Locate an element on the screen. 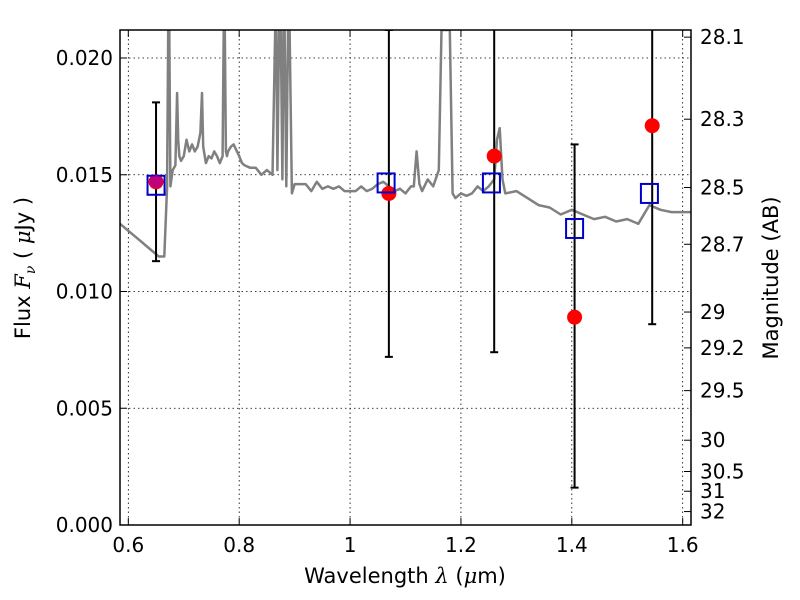  y2-tick-label: 28.7 is located at coordinates (722, 244).